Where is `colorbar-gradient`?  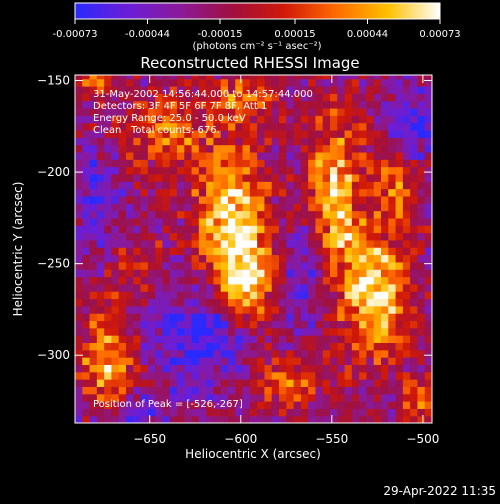 colorbar-gradient is located at coordinates (257, 11).